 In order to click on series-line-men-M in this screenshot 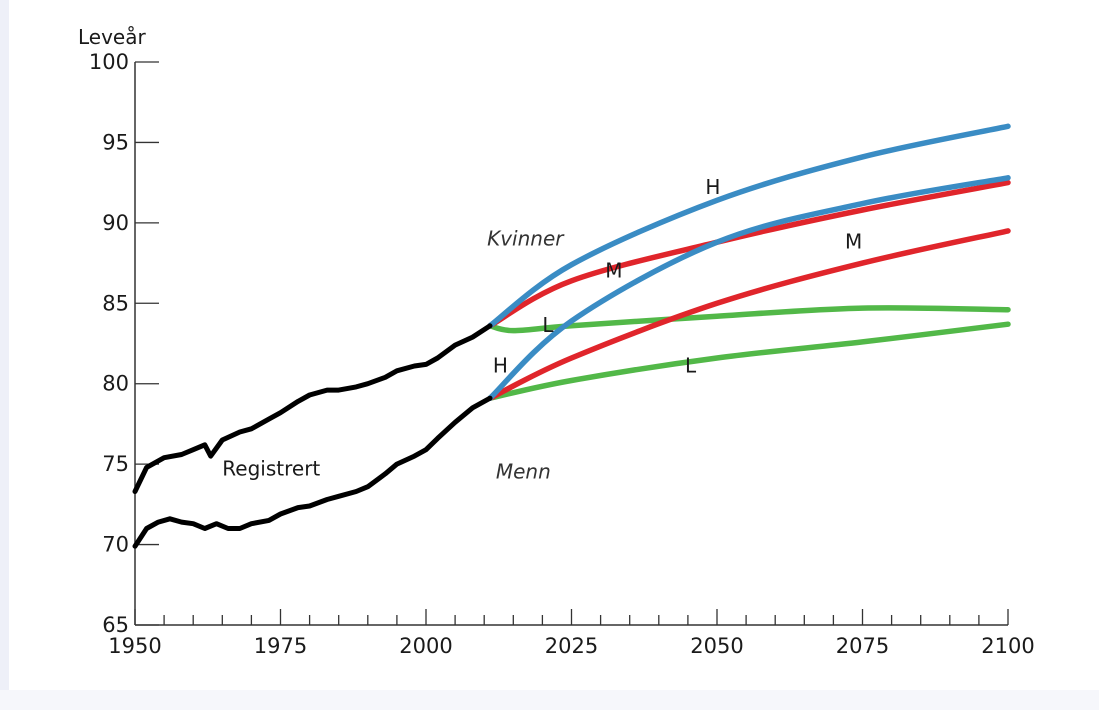, I will do `click(749, 314)`.